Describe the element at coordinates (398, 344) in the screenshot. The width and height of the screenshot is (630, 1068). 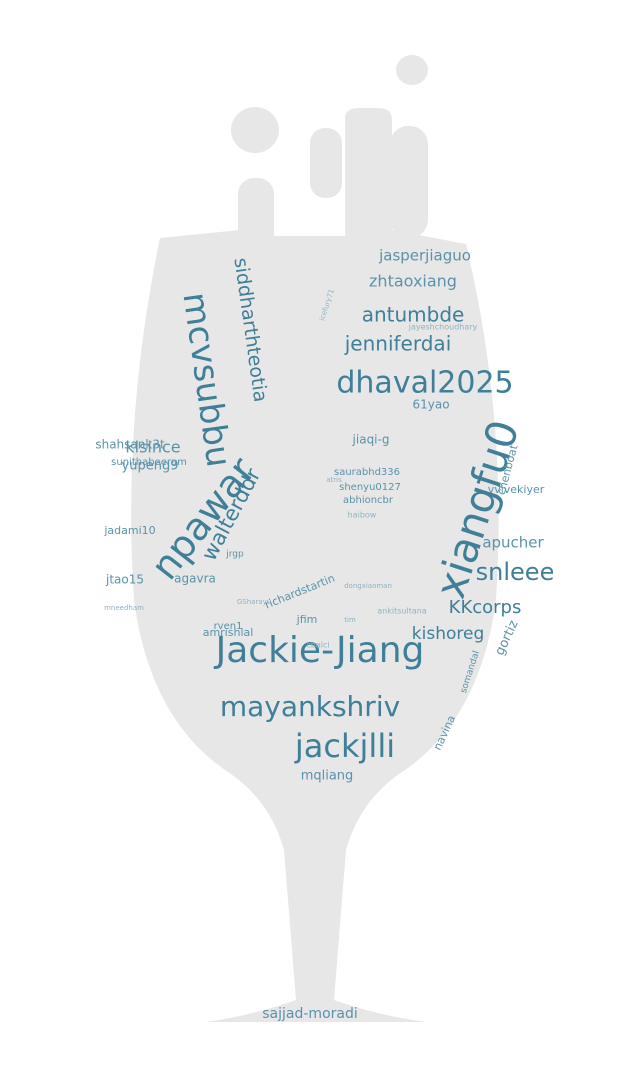
I see `word-jenniferdai: jenniferdai` at that location.